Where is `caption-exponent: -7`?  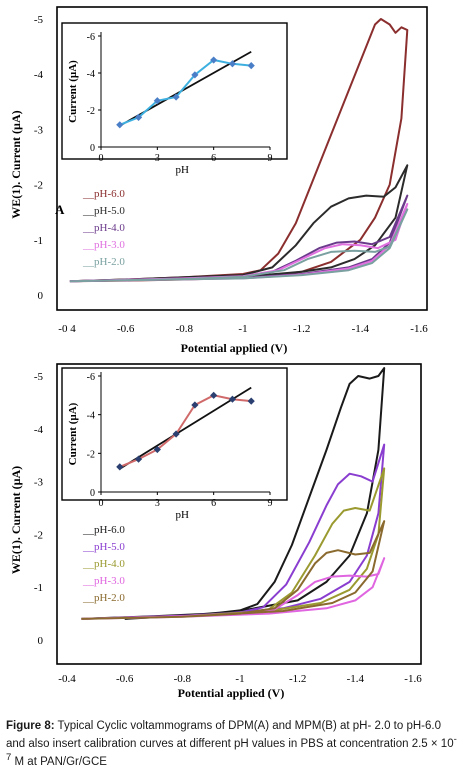 caption-exponent: -7 is located at coordinates (231, 748).